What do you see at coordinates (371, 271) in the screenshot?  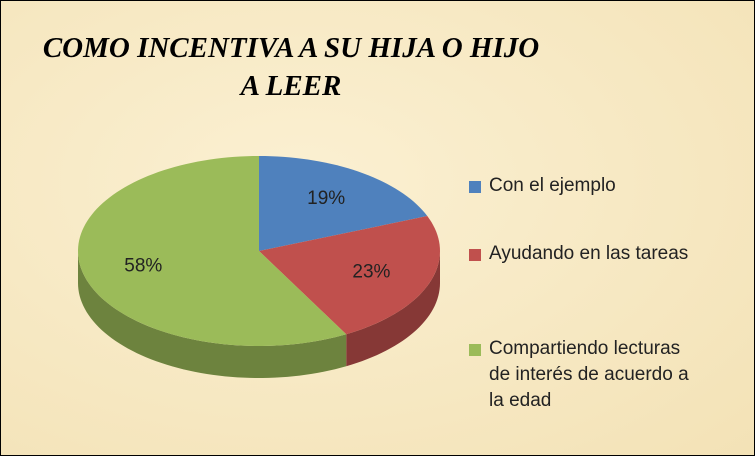 I see `data-label: 23%` at bounding box center [371, 271].